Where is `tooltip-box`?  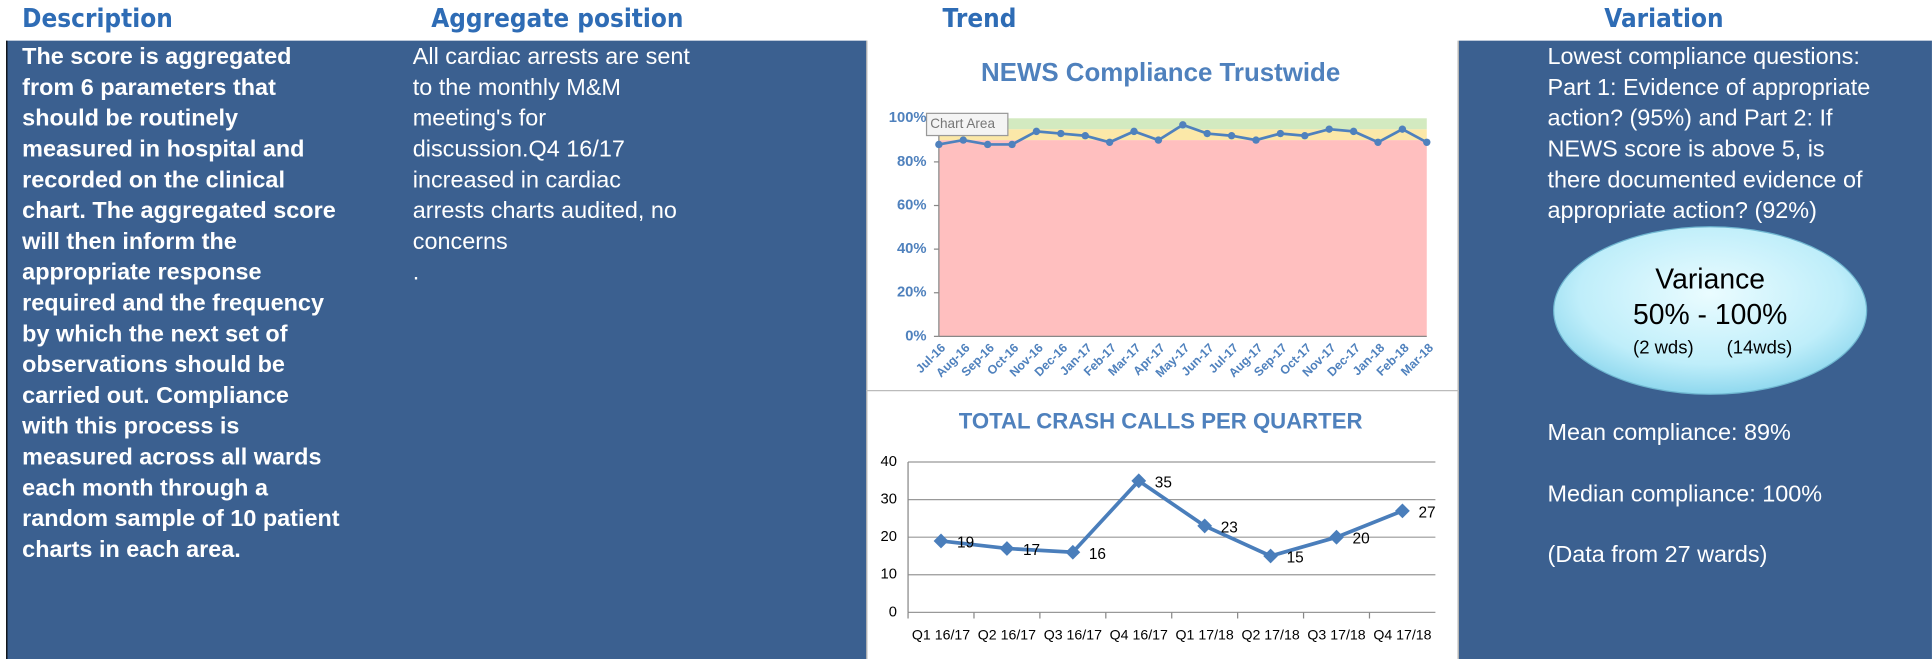 tooltip-box is located at coordinates (967, 124).